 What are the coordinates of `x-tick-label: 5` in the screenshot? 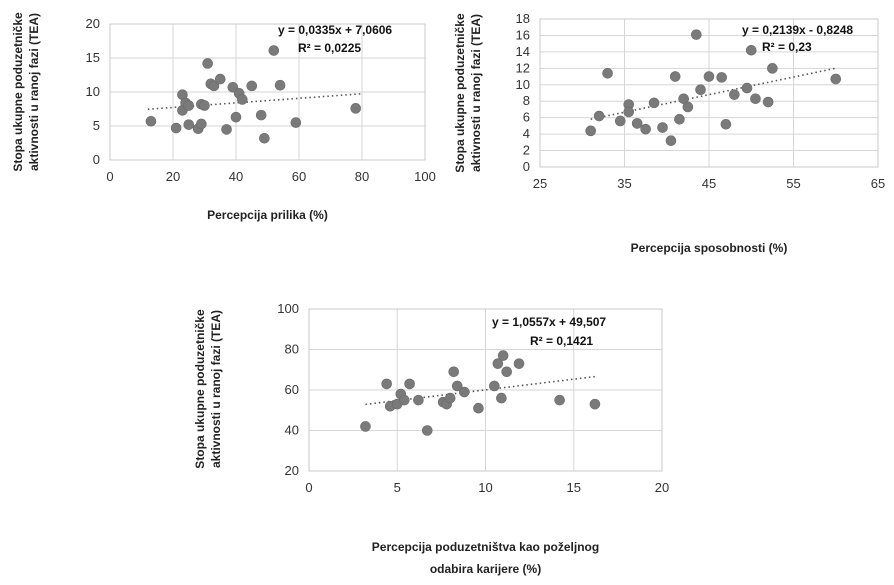 It's located at (397, 487).